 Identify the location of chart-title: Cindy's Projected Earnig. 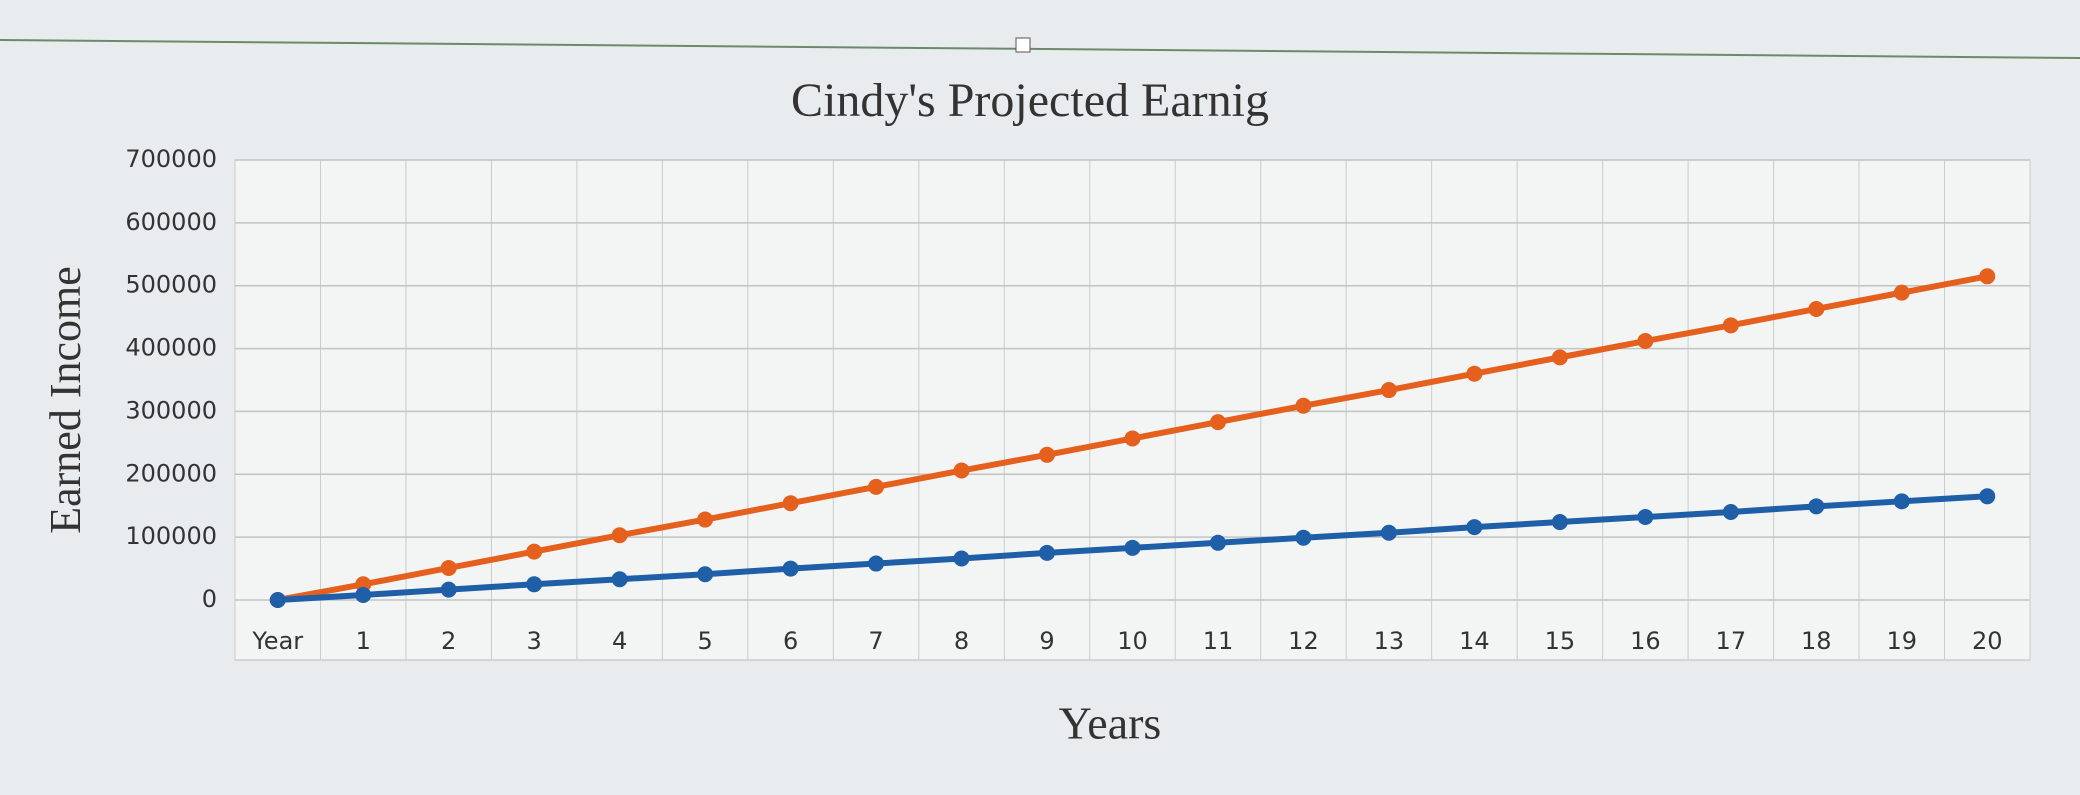
(1030, 100).